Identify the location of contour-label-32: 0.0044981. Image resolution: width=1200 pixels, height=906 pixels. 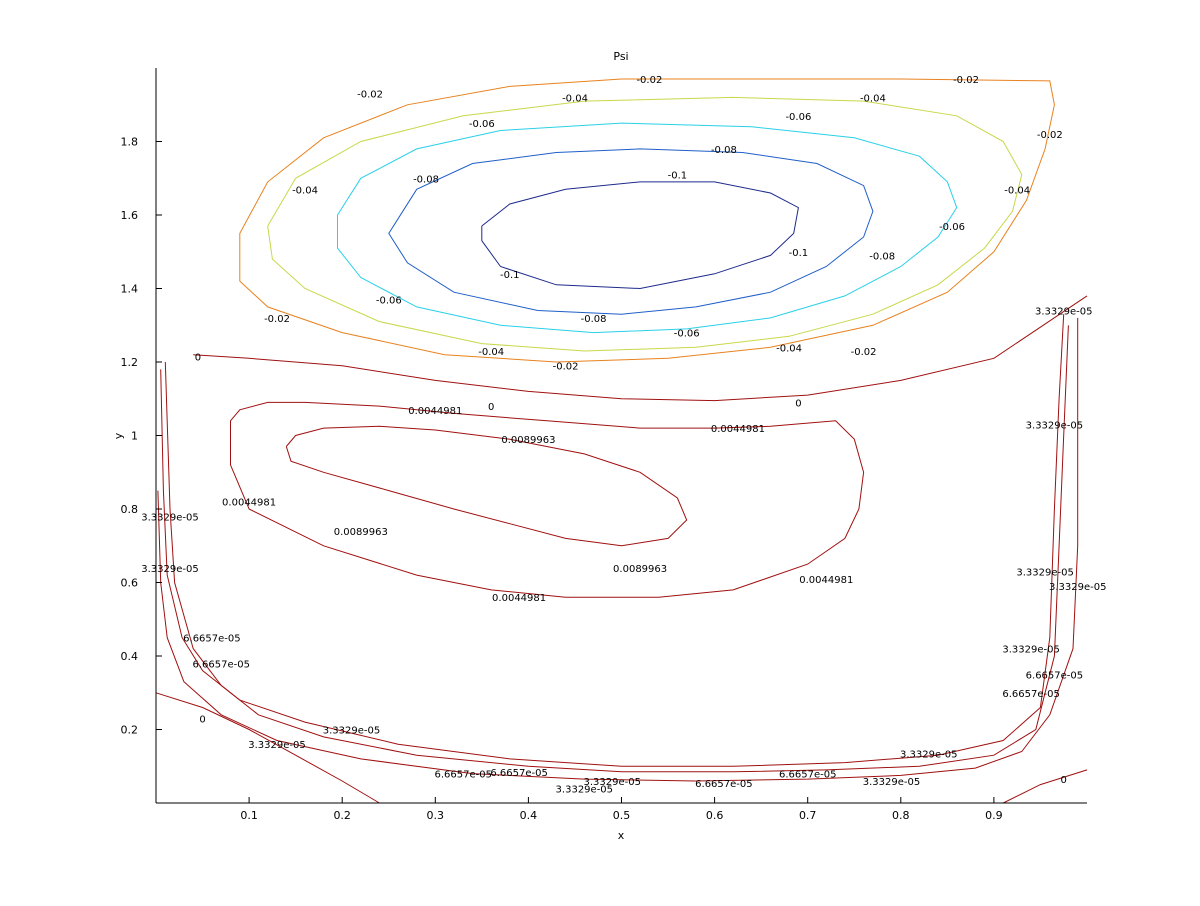
(249, 503).